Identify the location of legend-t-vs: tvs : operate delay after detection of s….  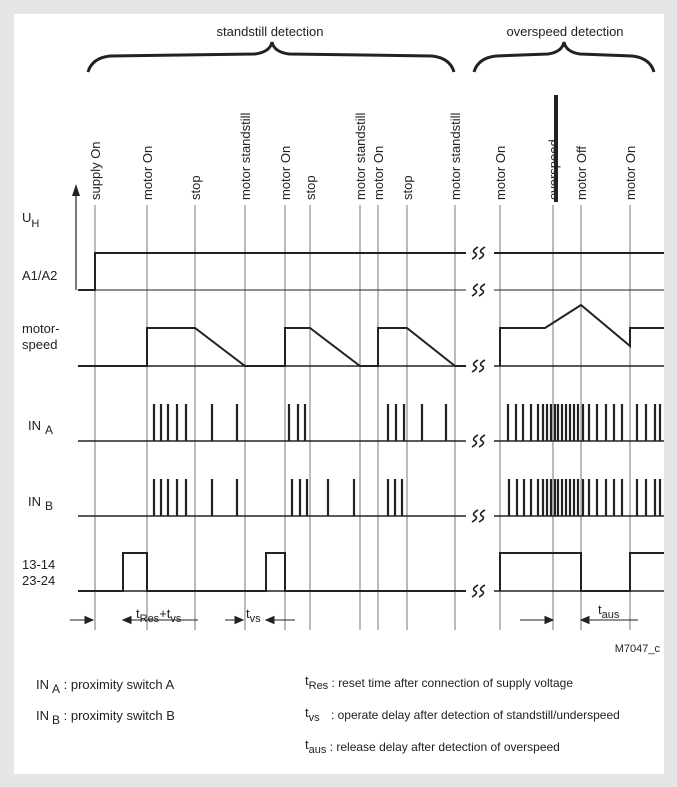
(462, 714).